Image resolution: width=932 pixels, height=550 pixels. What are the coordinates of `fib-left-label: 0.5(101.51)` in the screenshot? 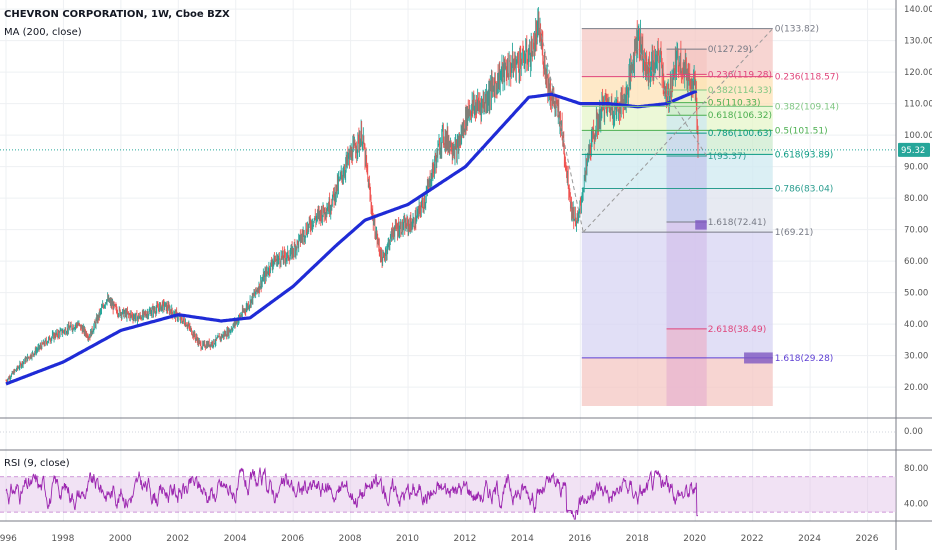 It's located at (801, 131).